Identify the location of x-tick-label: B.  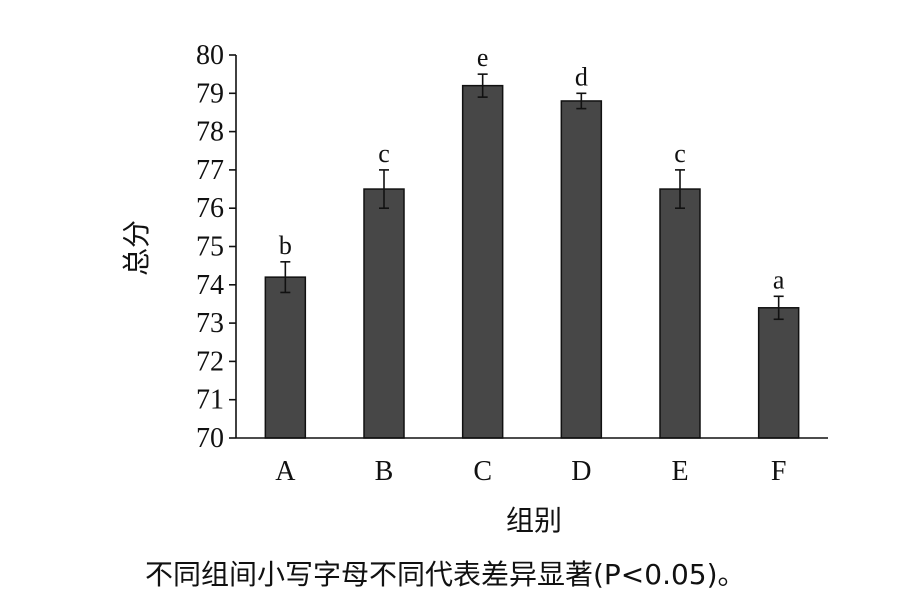
(384, 471).